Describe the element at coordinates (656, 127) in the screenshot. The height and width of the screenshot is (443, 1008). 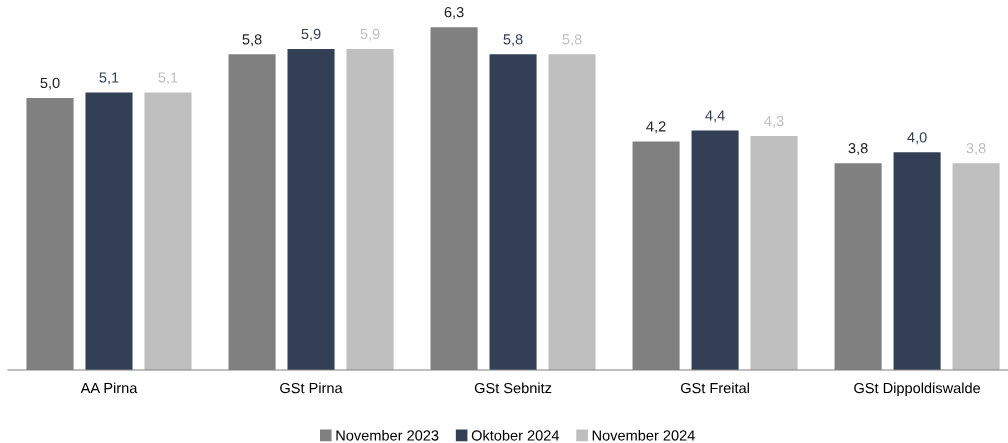
I see `data-label: 4,2` at that location.